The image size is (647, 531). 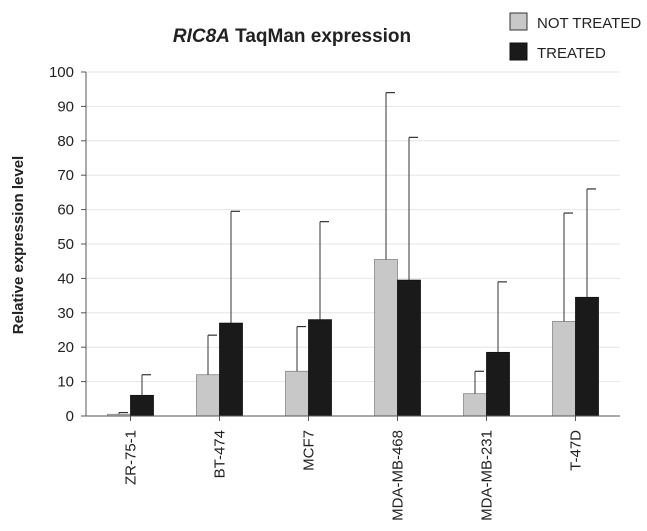 What do you see at coordinates (65, 106) in the screenshot?
I see `y-tick-label: 90` at bounding box center [65, 106].